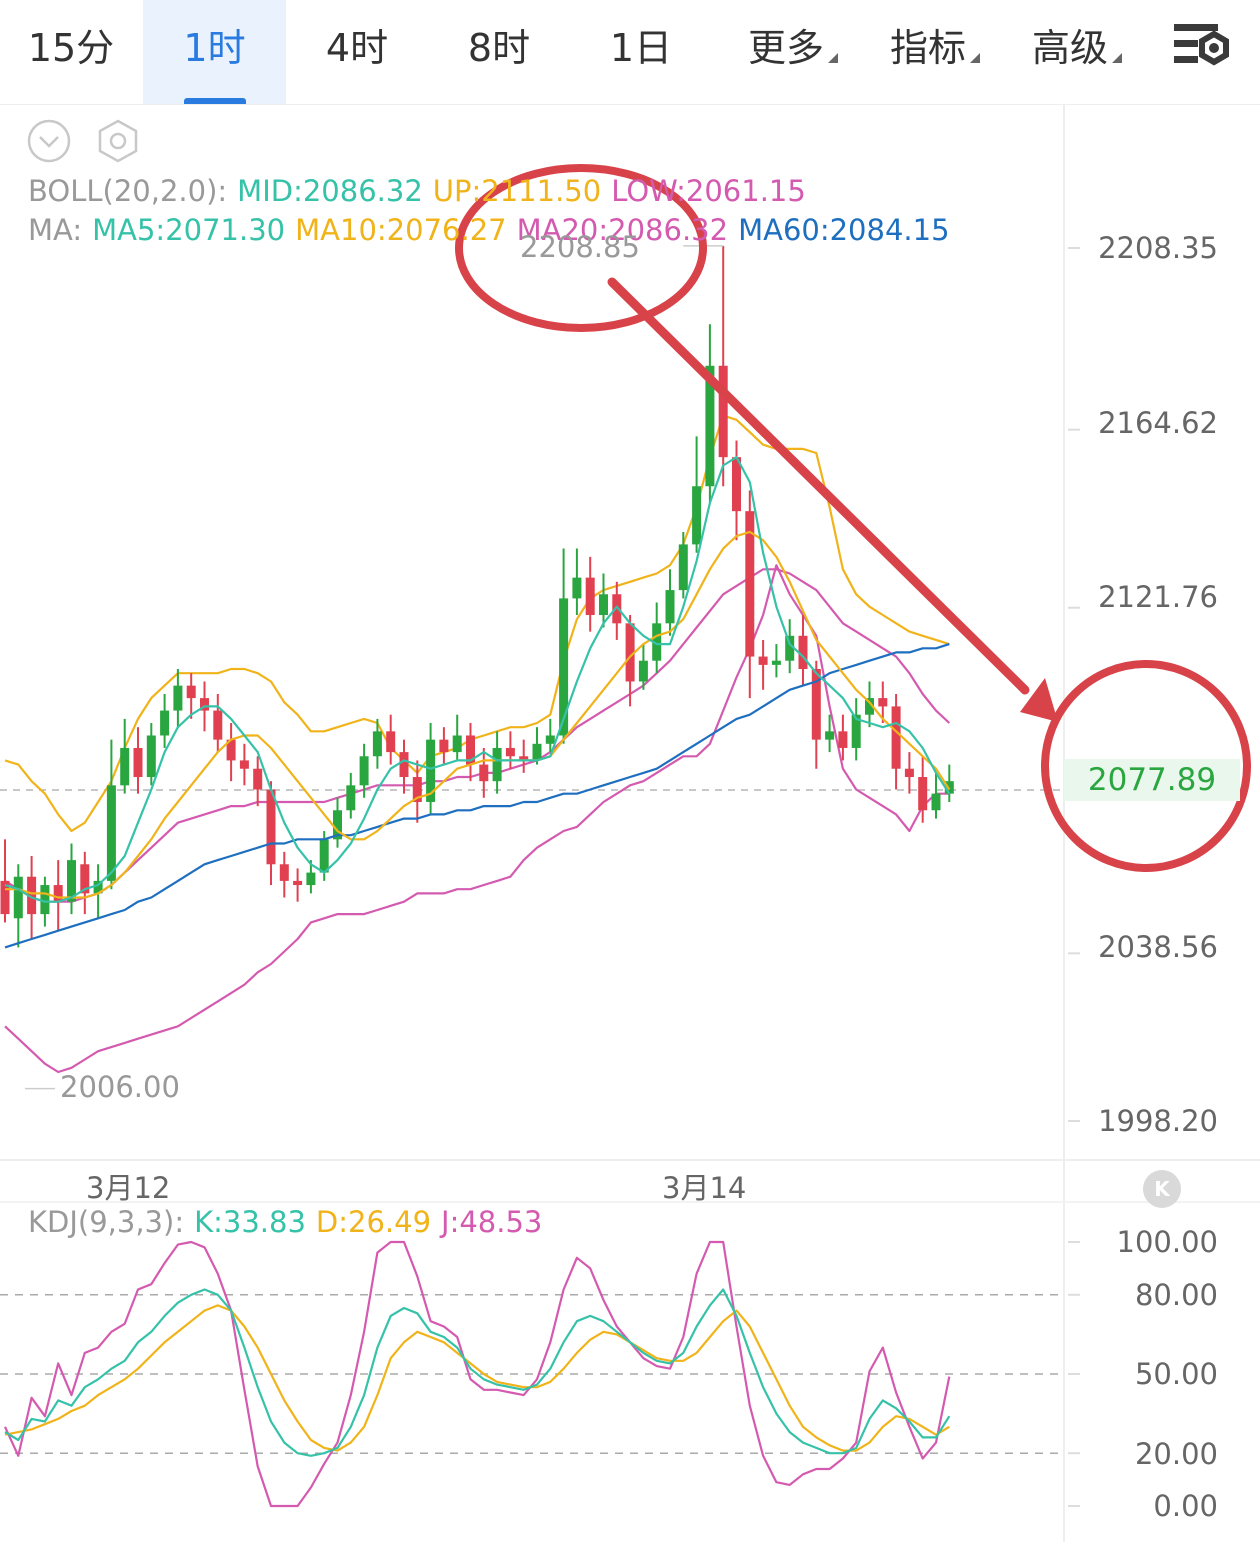  Describe the element at coordinates (214, 48) in the screenshot. I see `tab-1hour-label: 1时` at that location.